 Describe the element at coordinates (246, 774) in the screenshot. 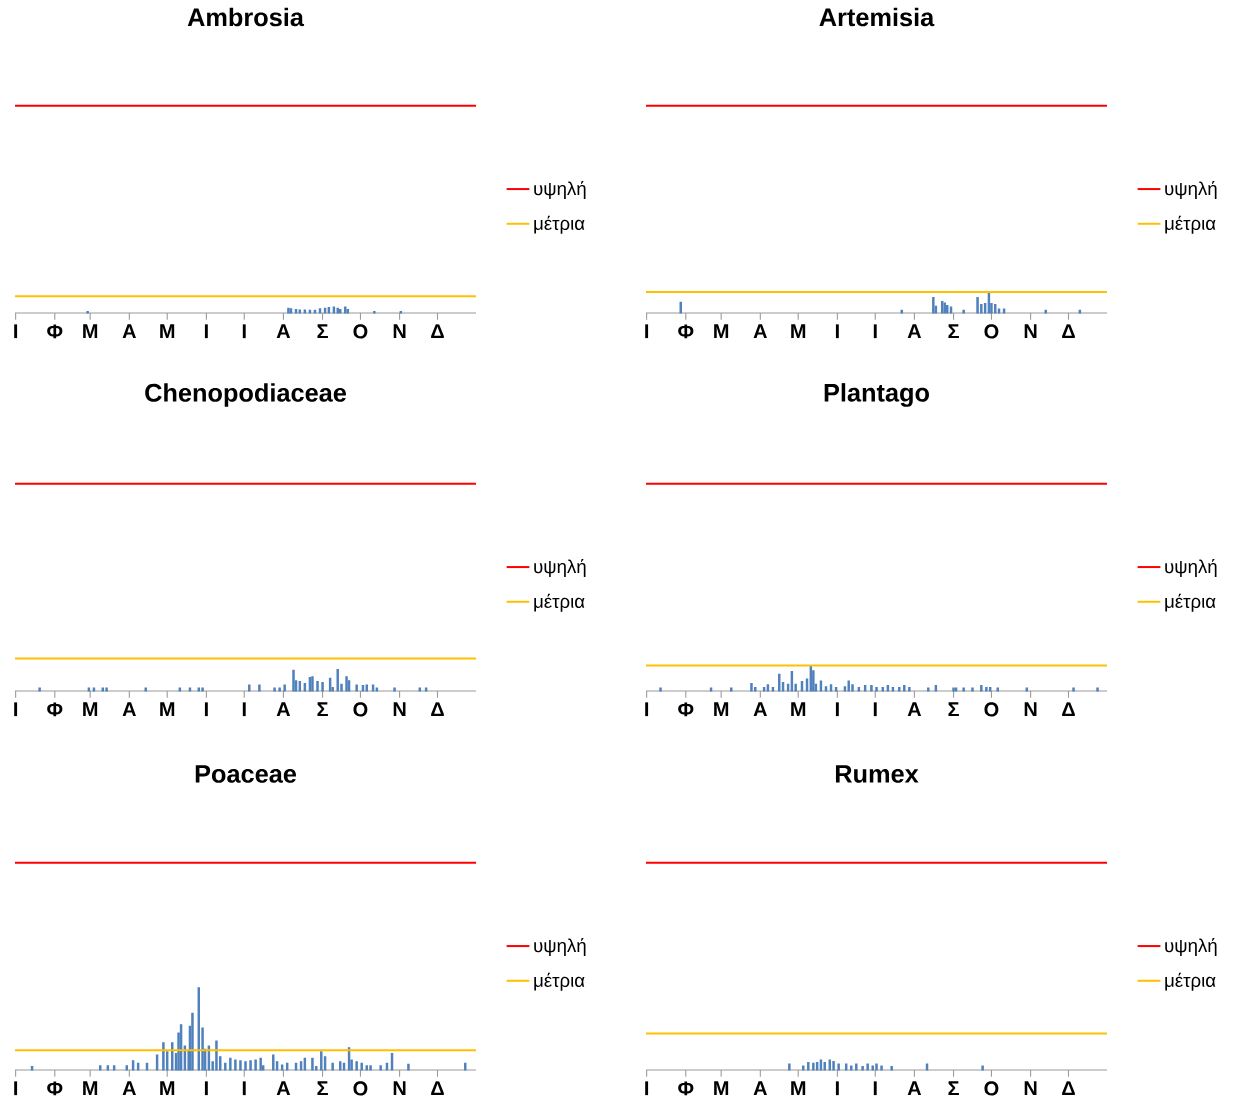

I see `chart-title: Poaceae` at that location.